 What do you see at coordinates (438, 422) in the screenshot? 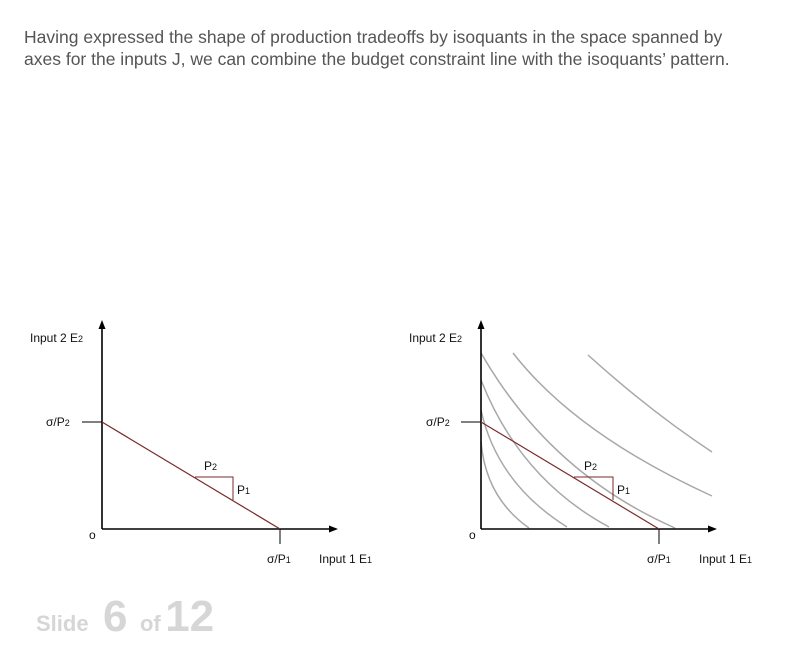
I see `right-y-intercept-label: σ/P2` at bounding box center [438, 422].